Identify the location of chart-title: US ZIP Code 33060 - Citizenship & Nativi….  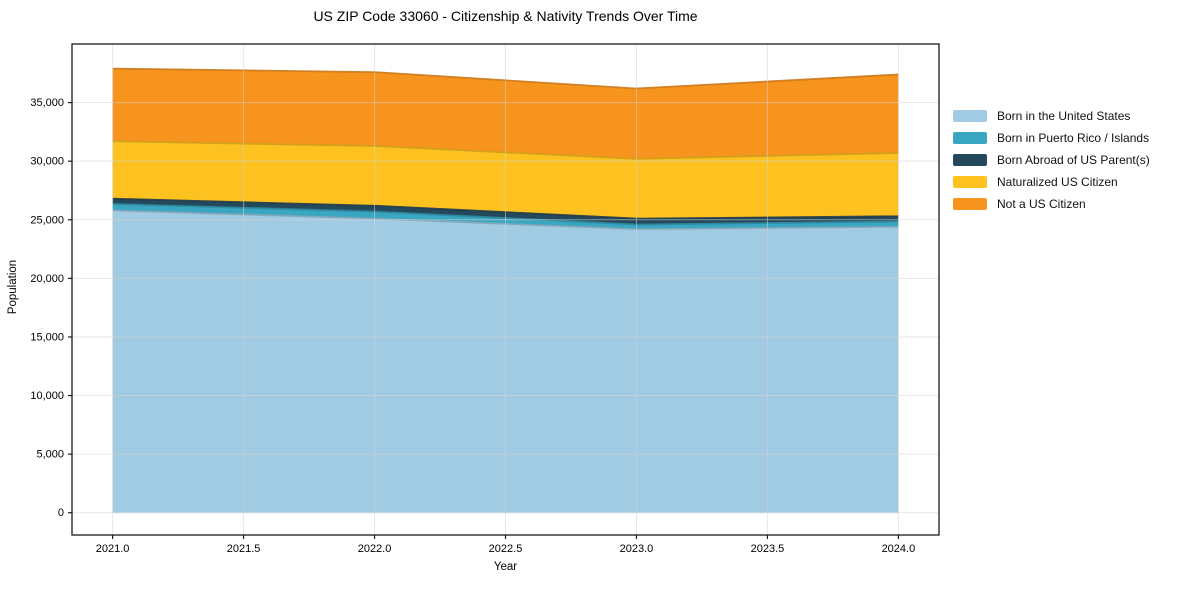
(505, 16).